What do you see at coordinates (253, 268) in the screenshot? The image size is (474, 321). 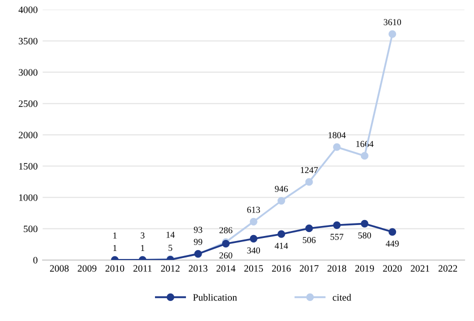 I see `x-tick-label: 2015` at bounding box center [253, 268].